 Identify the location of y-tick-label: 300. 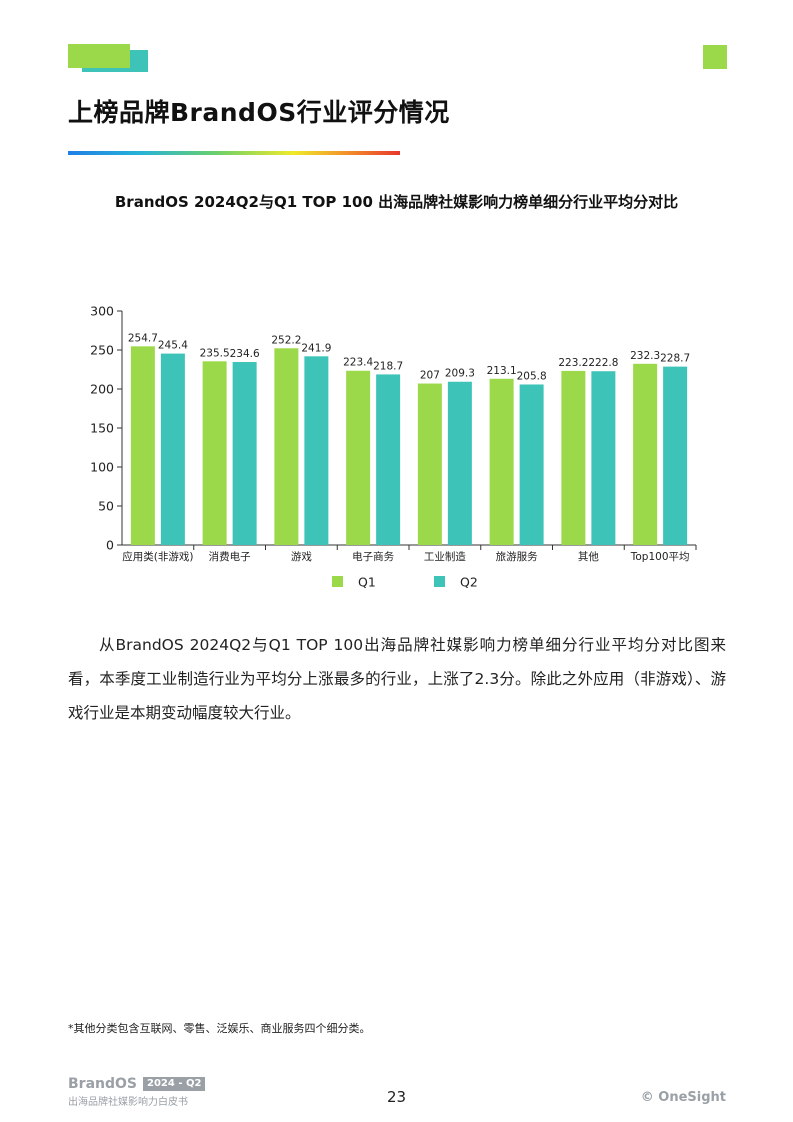
(102, 311).